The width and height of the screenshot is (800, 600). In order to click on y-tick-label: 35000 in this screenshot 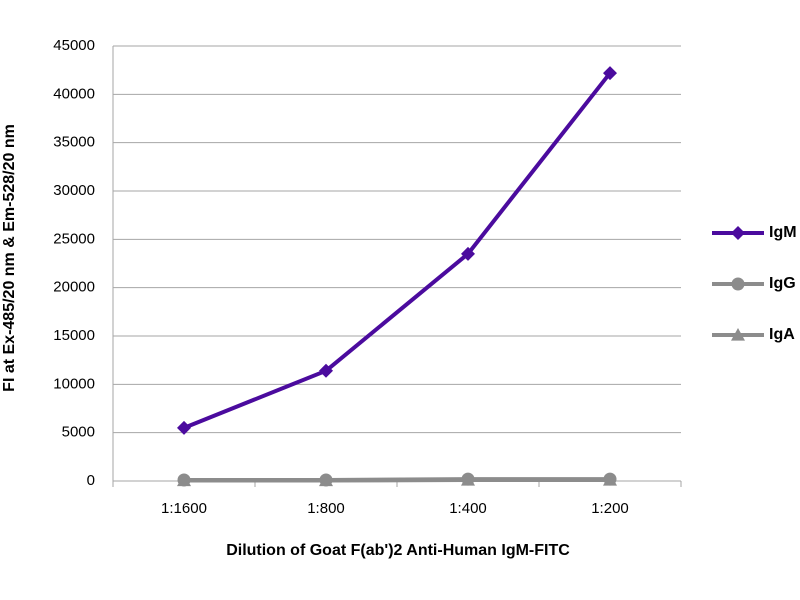, I will do `click(74, 142)`.